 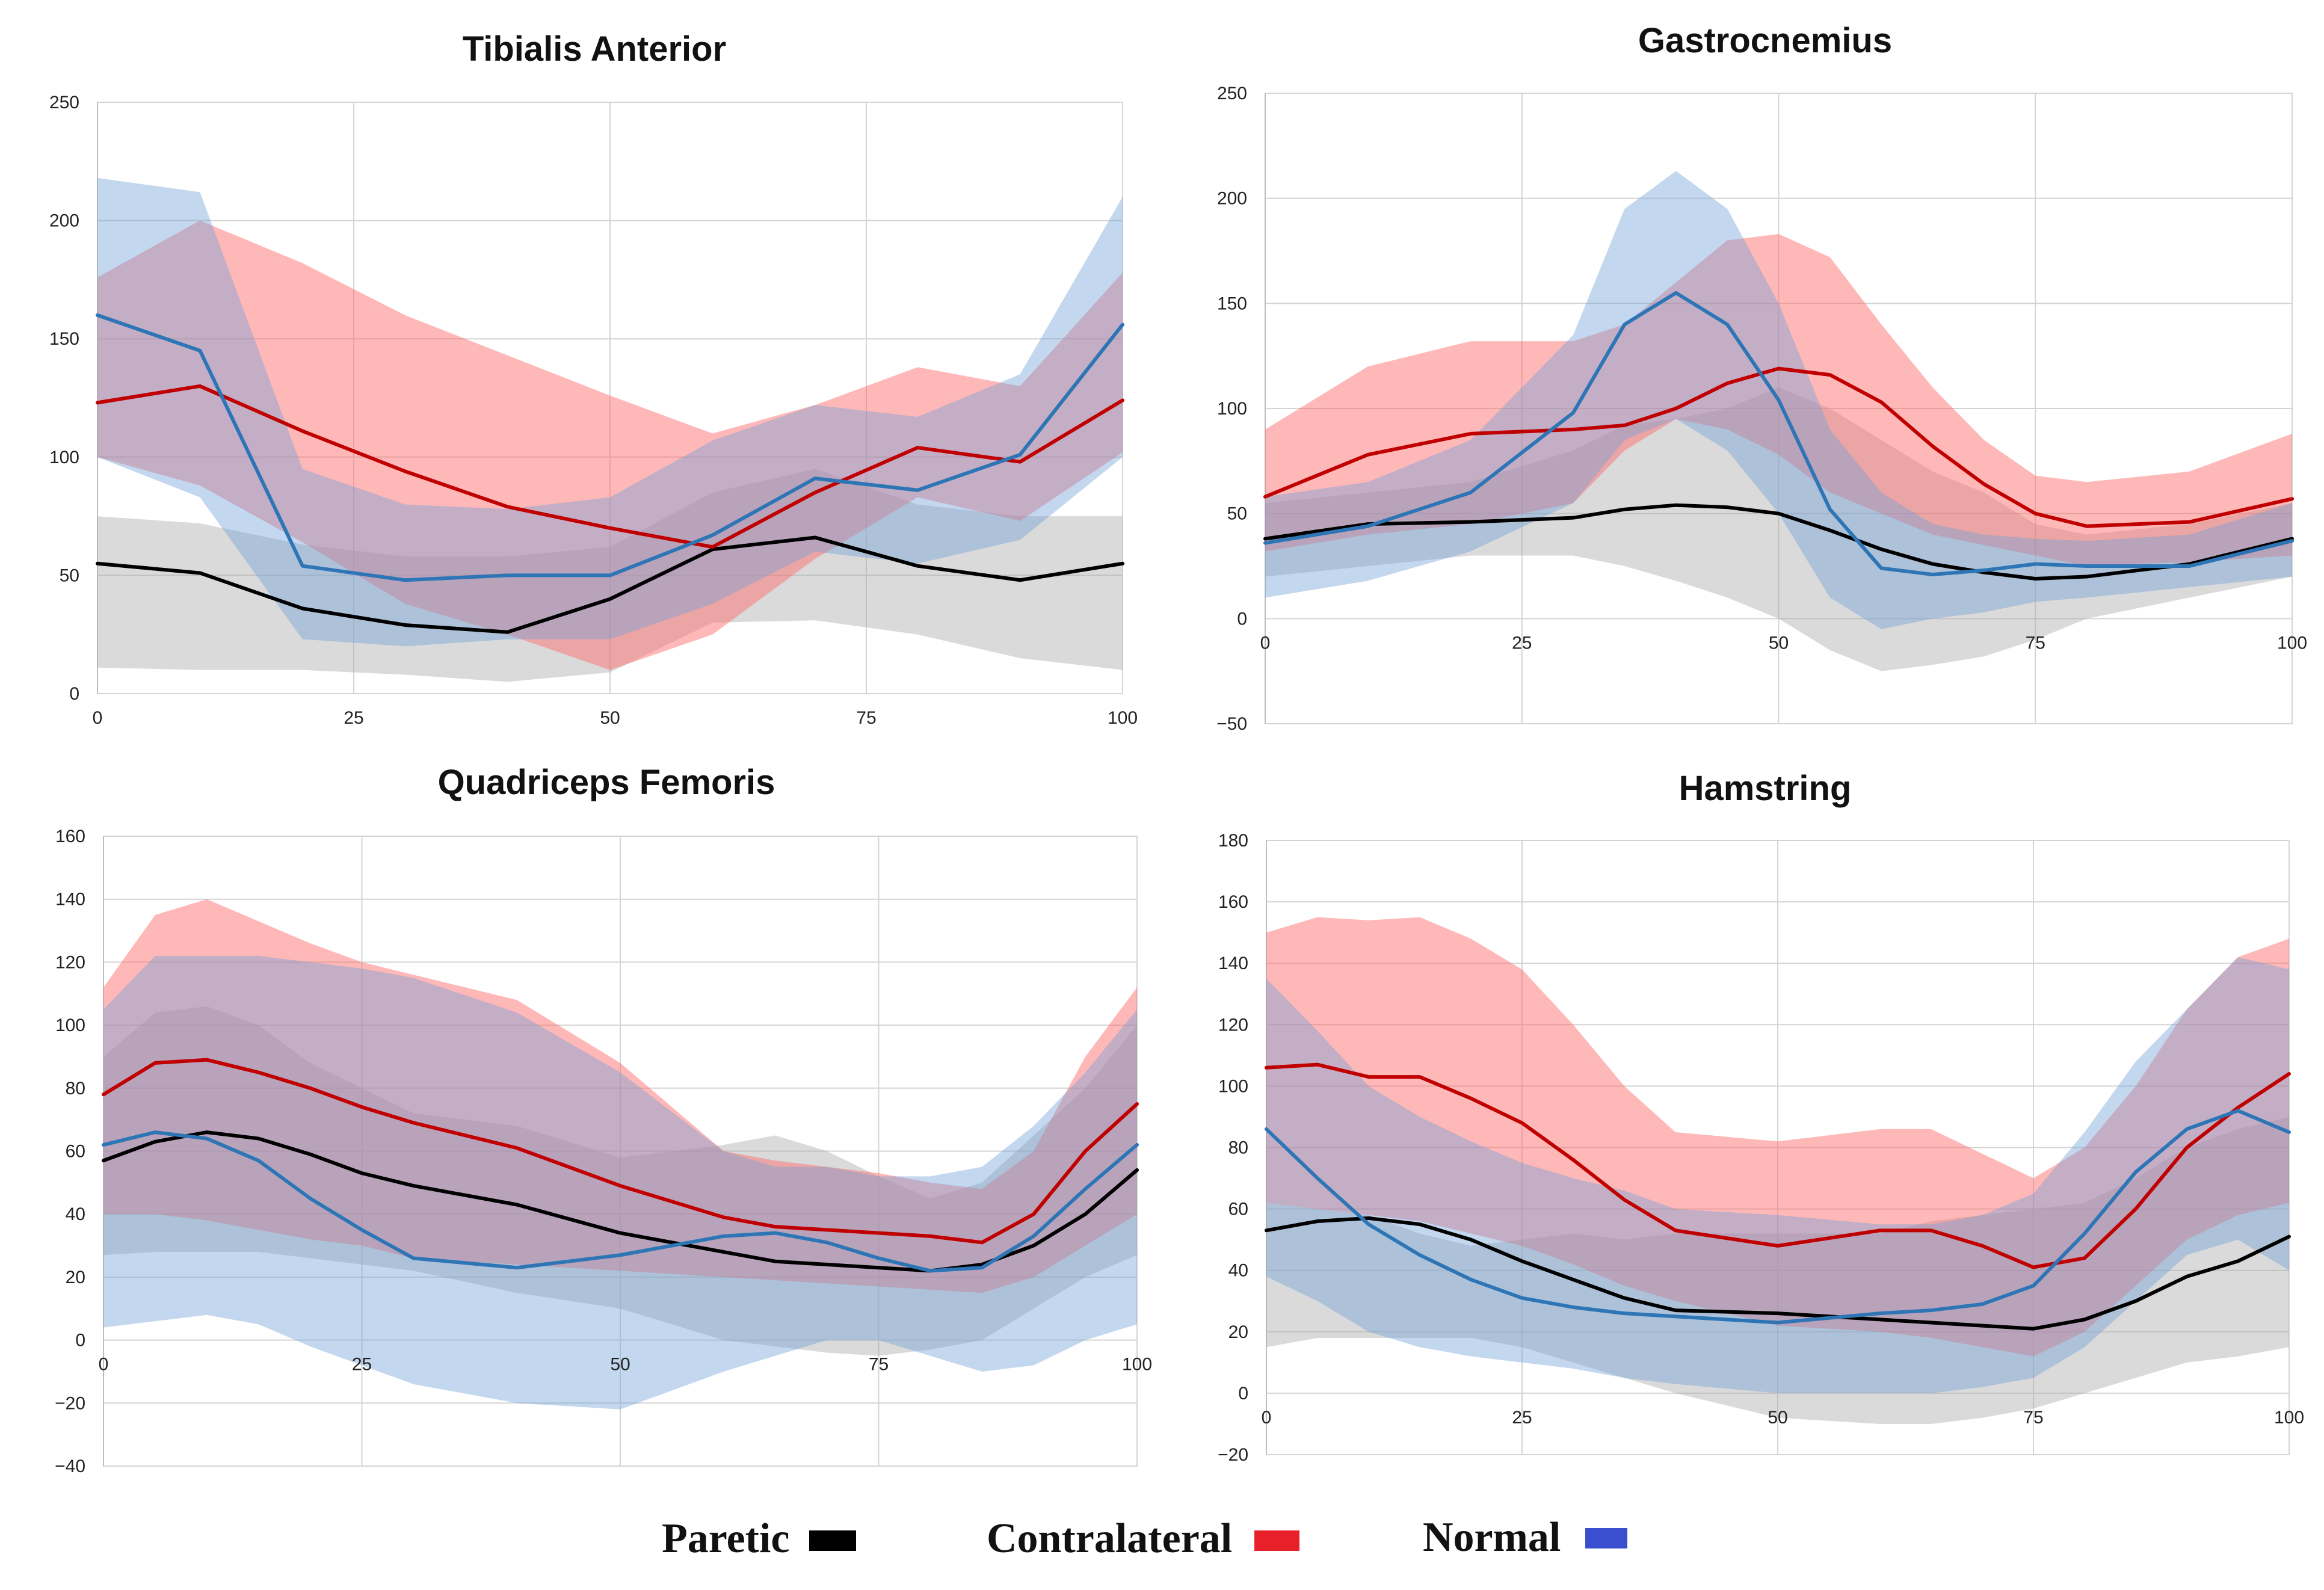 What do you see at coordinates (594, 49) in the screenshot?
I see `chart-title: Tibialis Anterior` at bounding box center [594, 49].